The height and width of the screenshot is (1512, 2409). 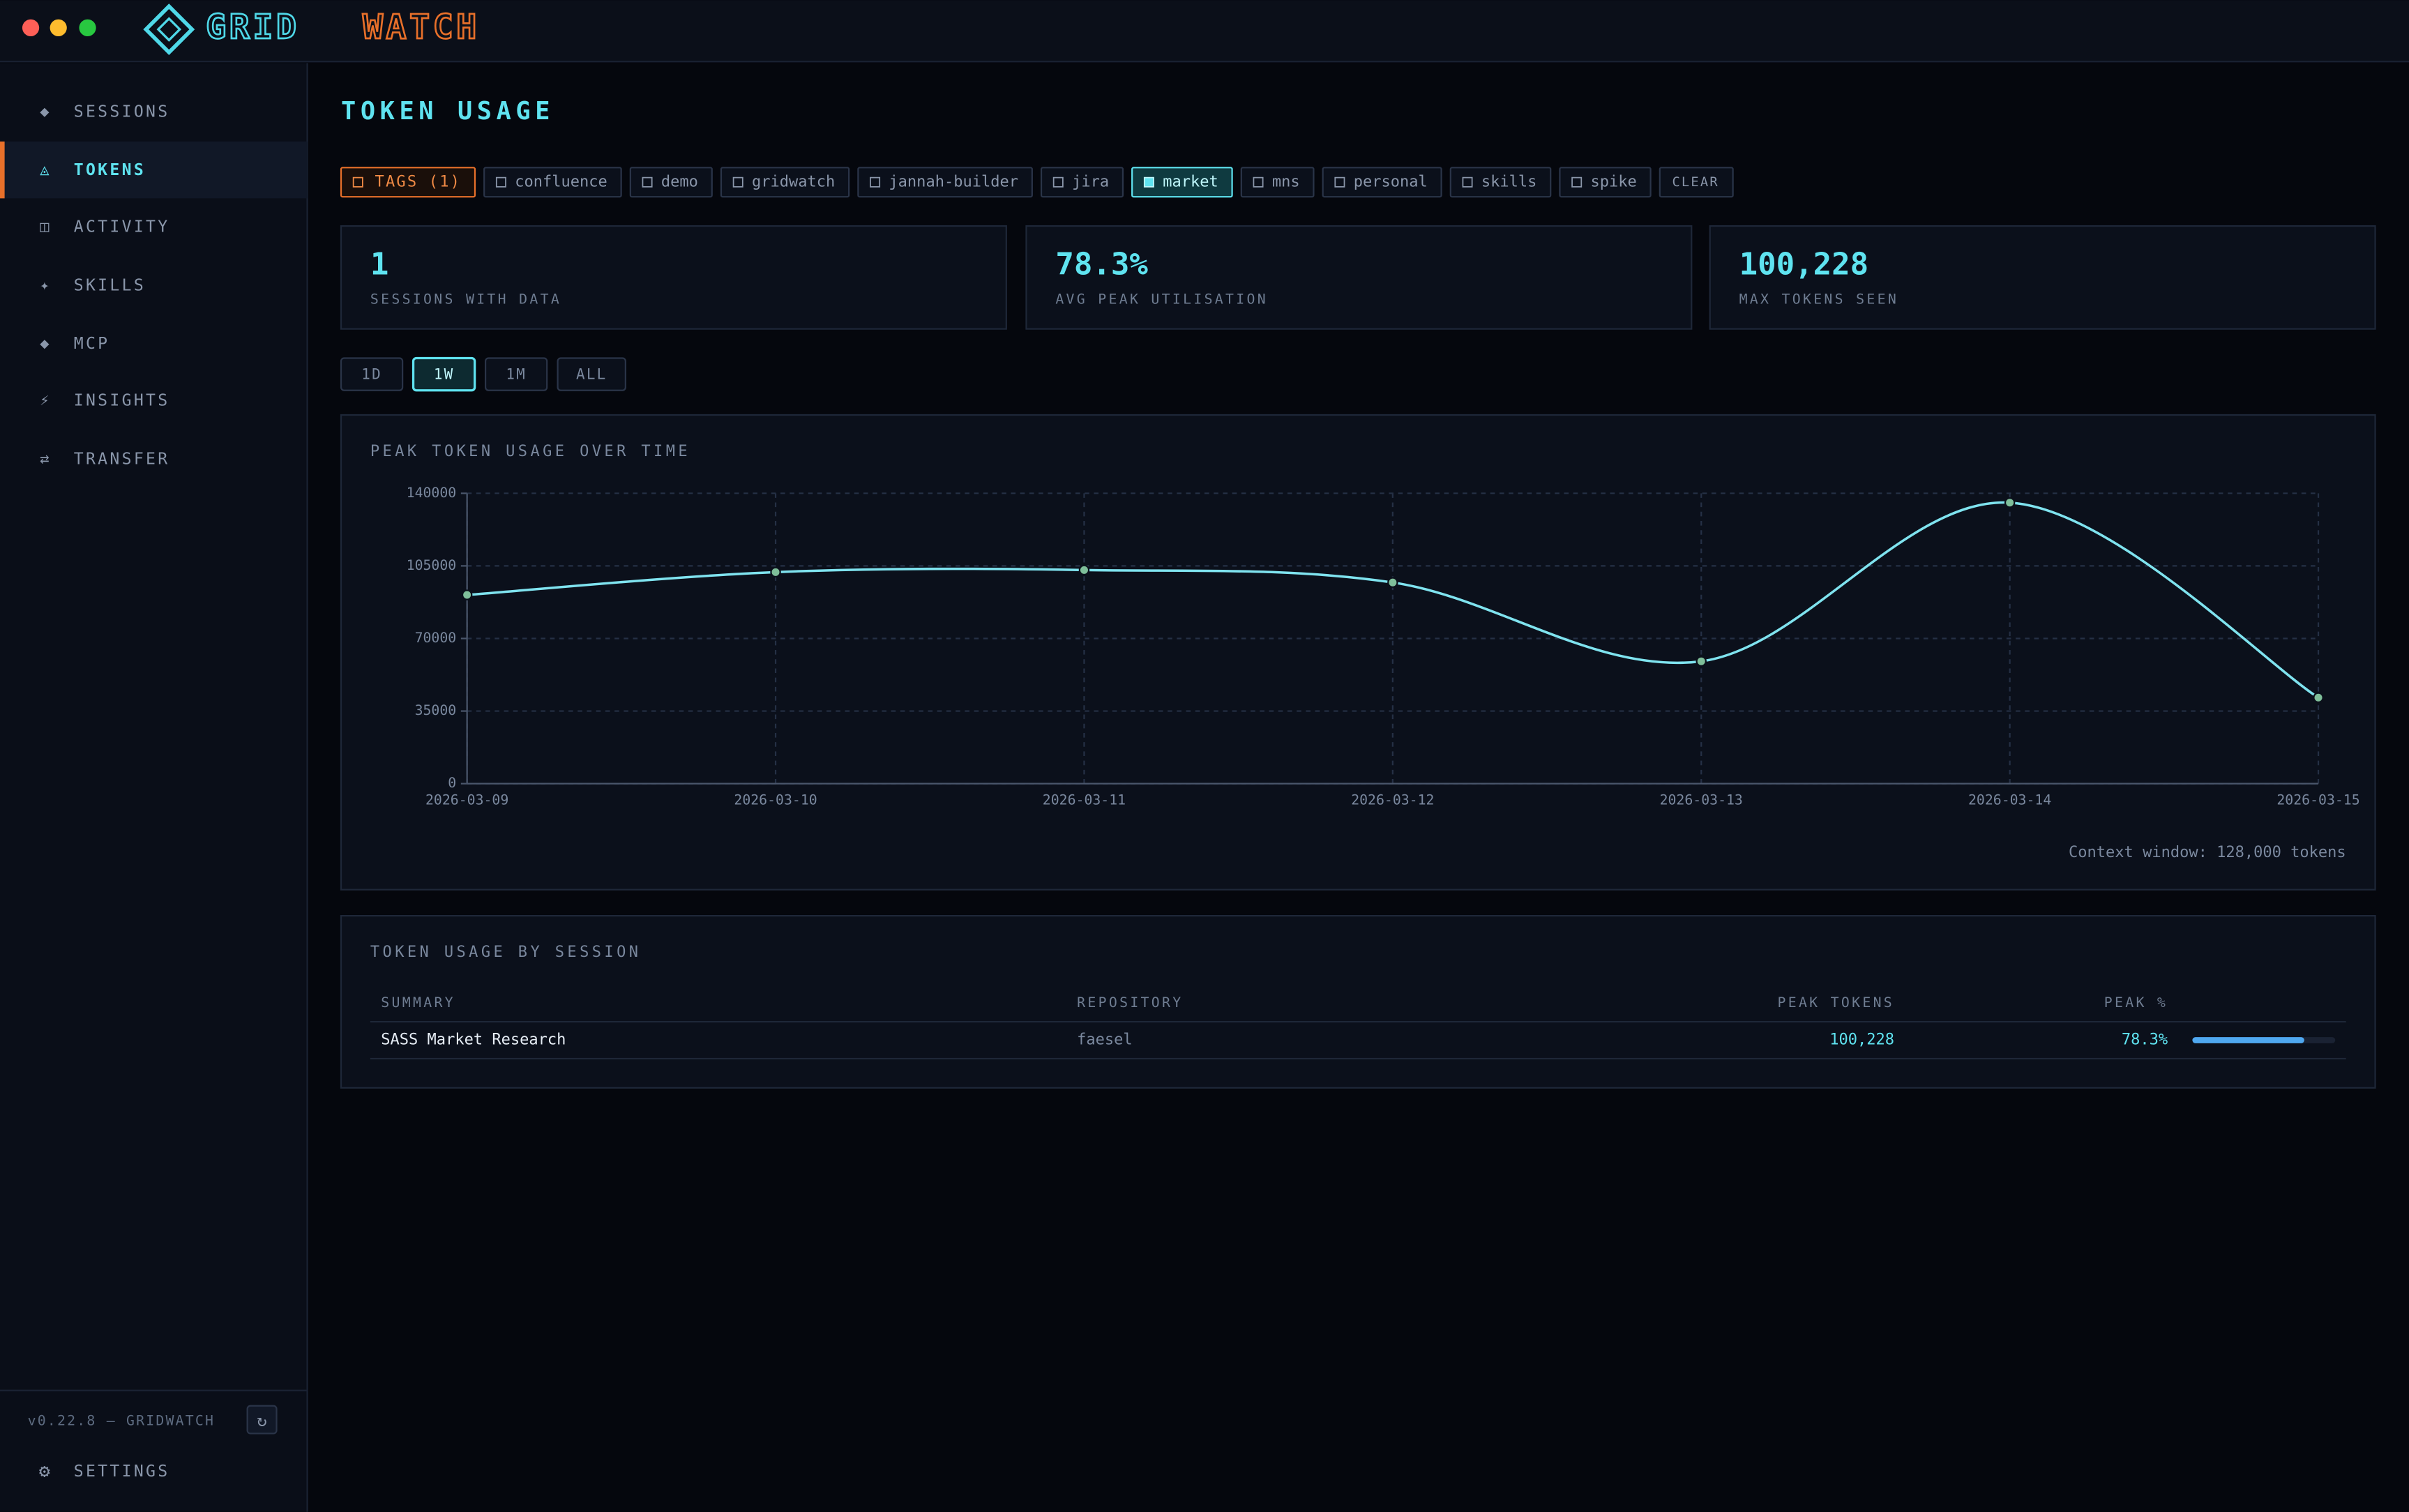 What do you see at coordinates (1204, 31) in the screenshot?
I see `title-bar` at bounding box center [1204, 31].